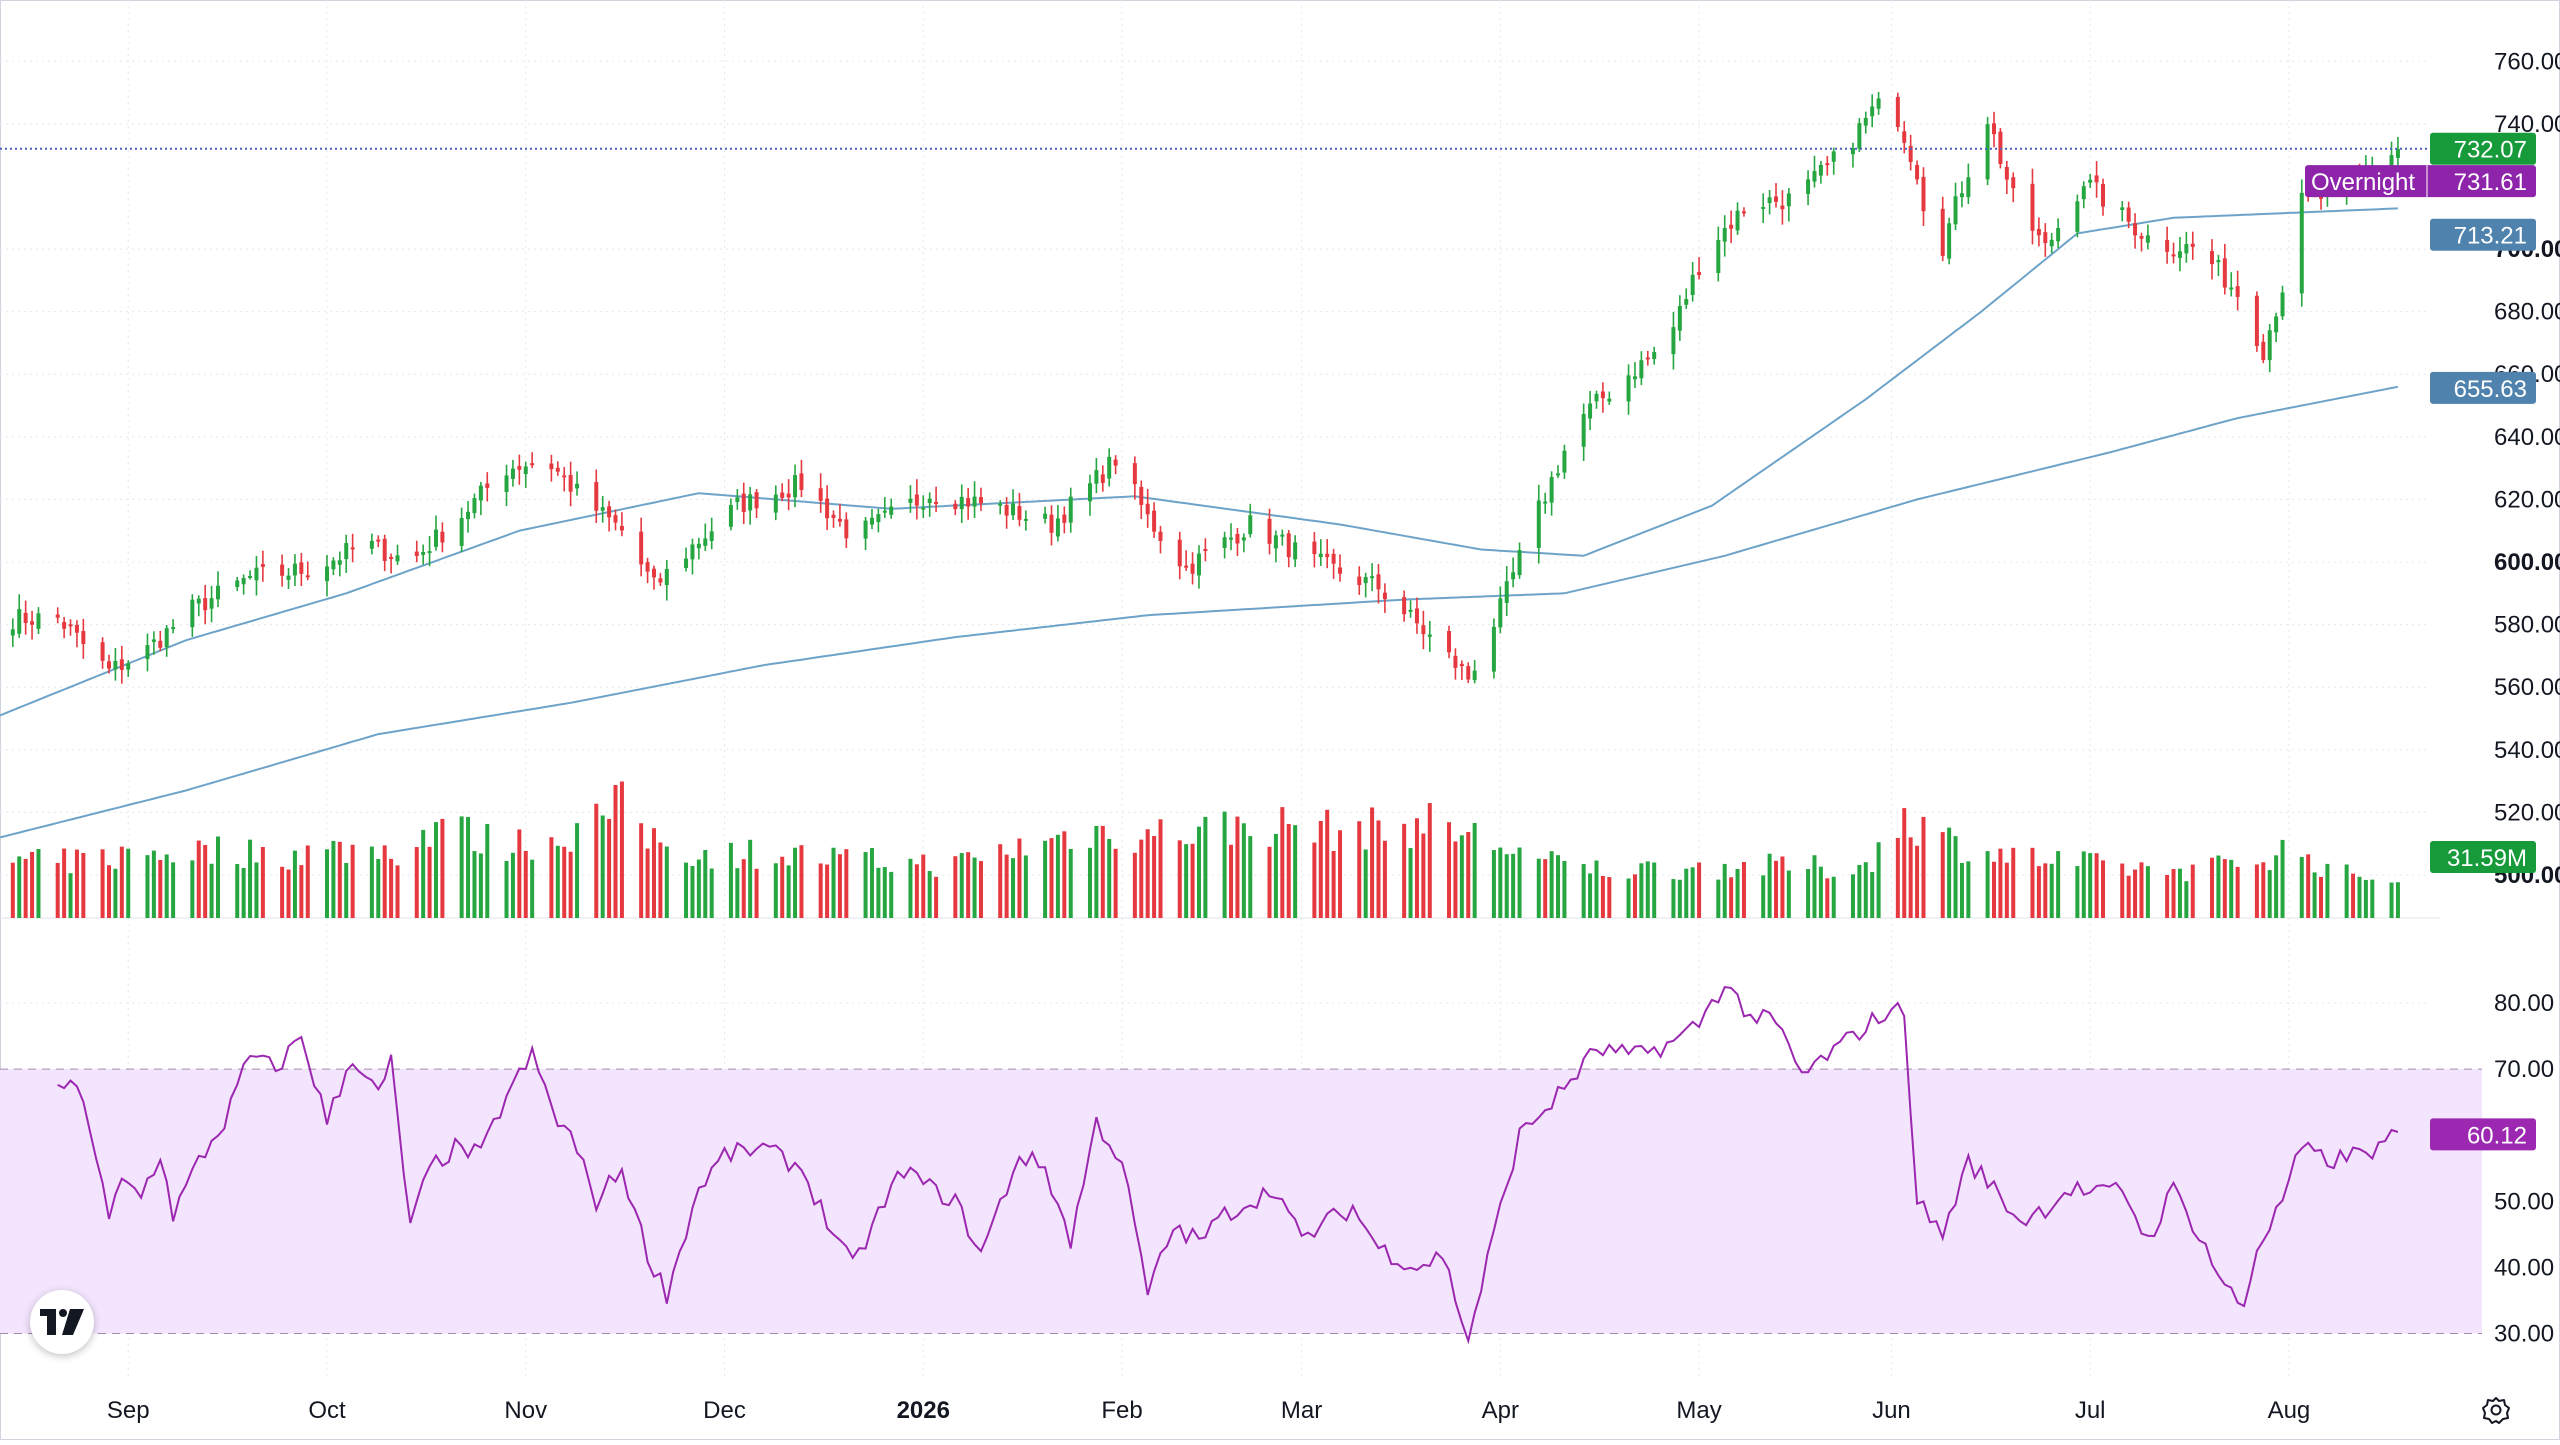 The height and width of the screenshot is (1445, 2560). I want to click on price-tick-label: 520.00, so click(2527, 812).